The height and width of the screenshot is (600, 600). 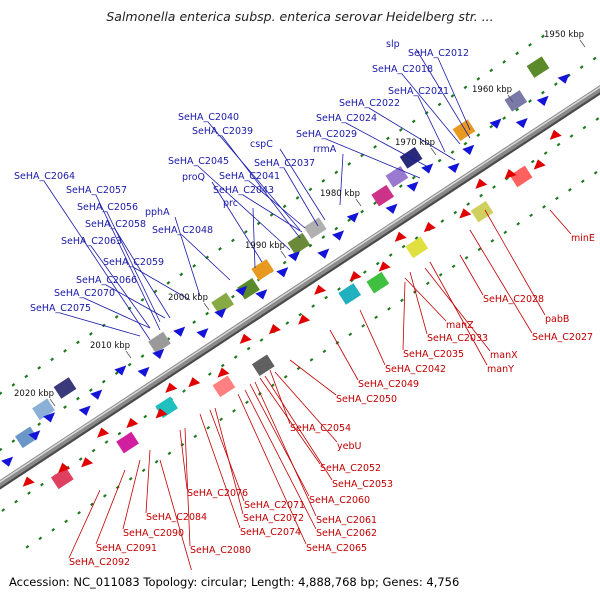 I want to click on gene-label-plus-strand: SeHA_C2057, so click(x=96, y=190).